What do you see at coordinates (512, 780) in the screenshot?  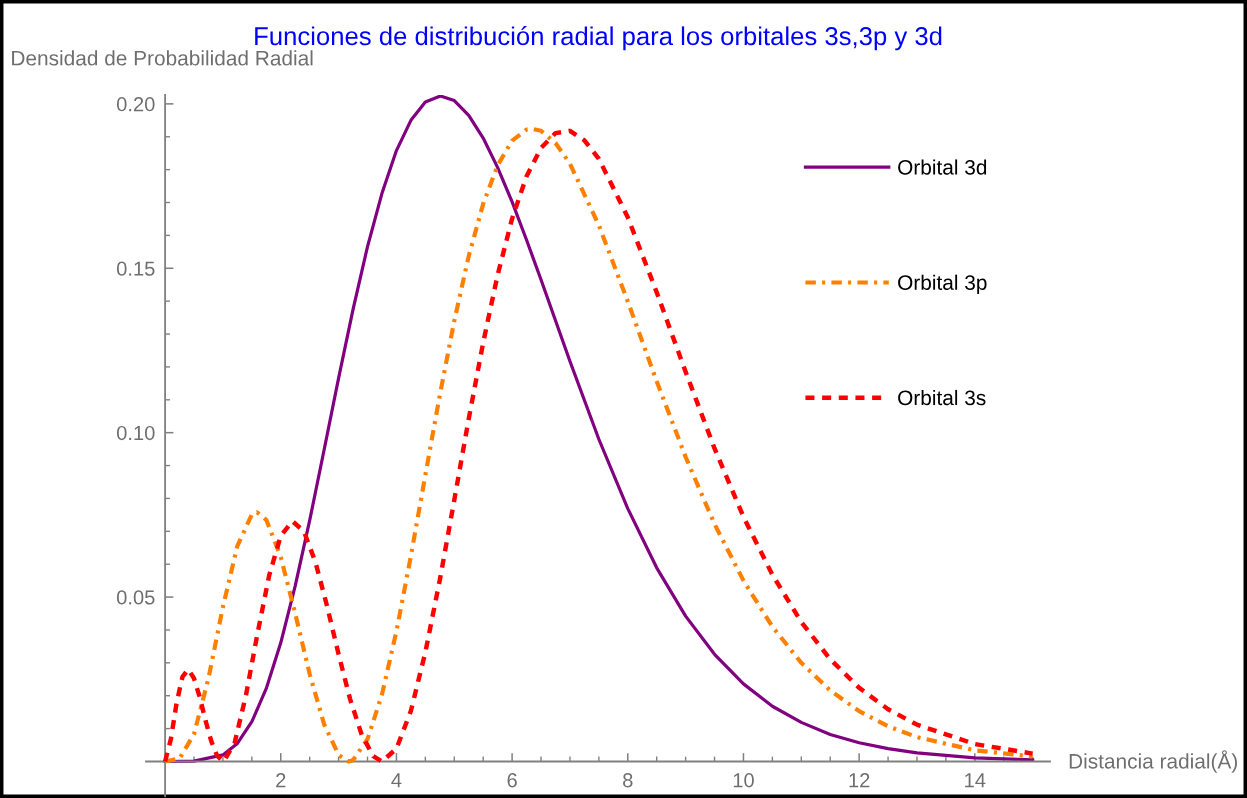 I see `x-tick-label: 6` at bounding box center [512, 780].